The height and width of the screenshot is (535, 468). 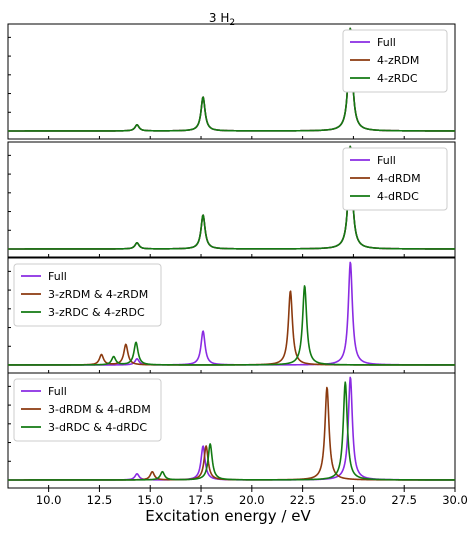 What do you see at coordinates (303, 500) in the screenshot?
I see `x-tick-label: 22.5` at bounding box center [303, 500].